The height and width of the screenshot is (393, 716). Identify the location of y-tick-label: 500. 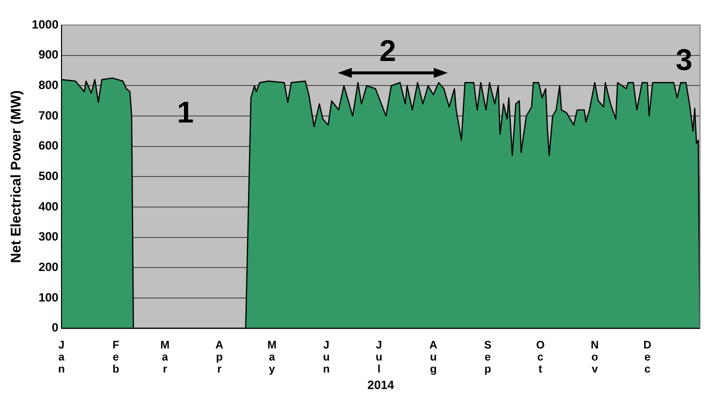
(48, 175).